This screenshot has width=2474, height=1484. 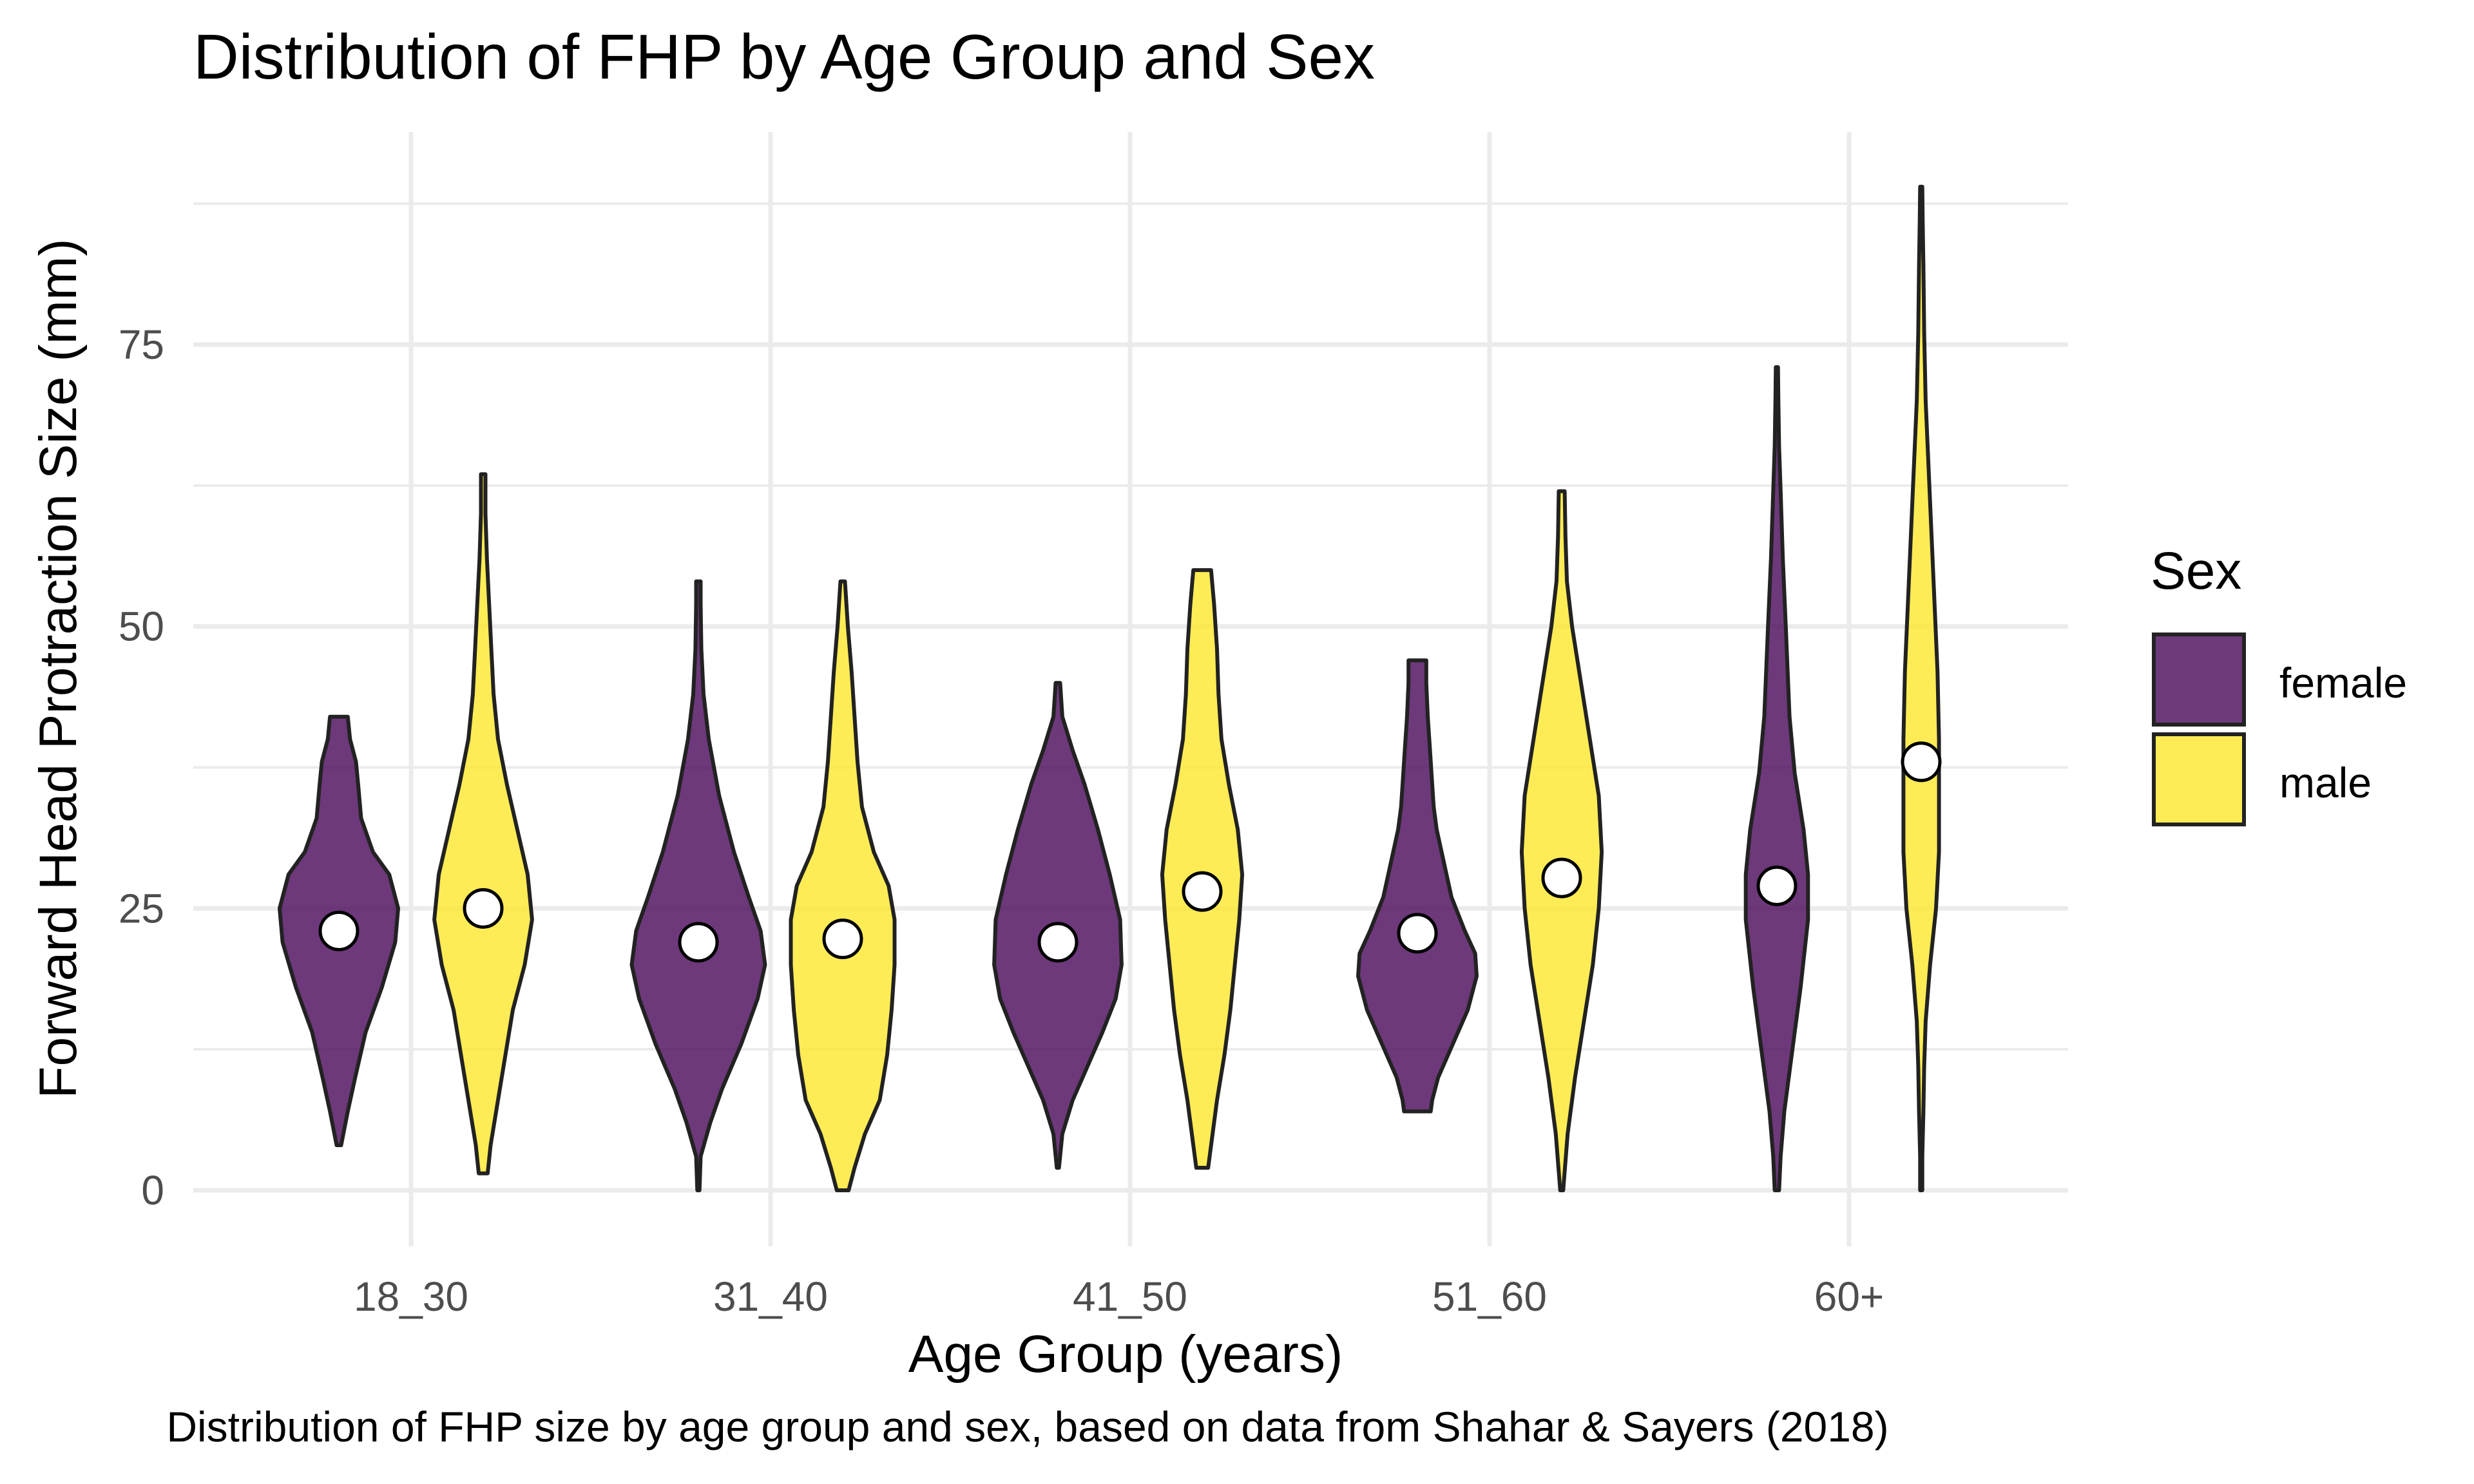 I want to click on x-tick-label: 18_30, so click(x=411, y=1296).